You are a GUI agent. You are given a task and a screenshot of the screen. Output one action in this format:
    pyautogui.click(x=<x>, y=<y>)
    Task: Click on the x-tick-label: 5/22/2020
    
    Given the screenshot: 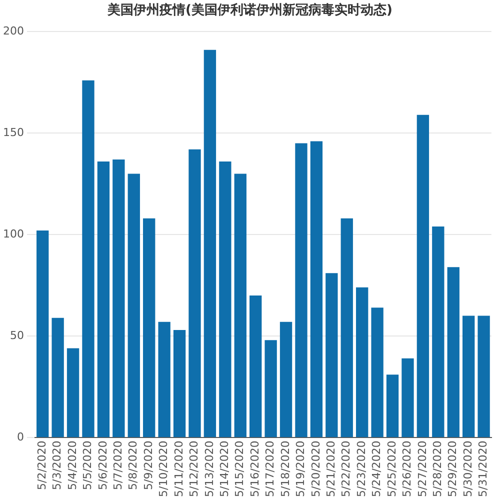 What is the action you would take?
    pyautogui.click(x=346, y=469)
    